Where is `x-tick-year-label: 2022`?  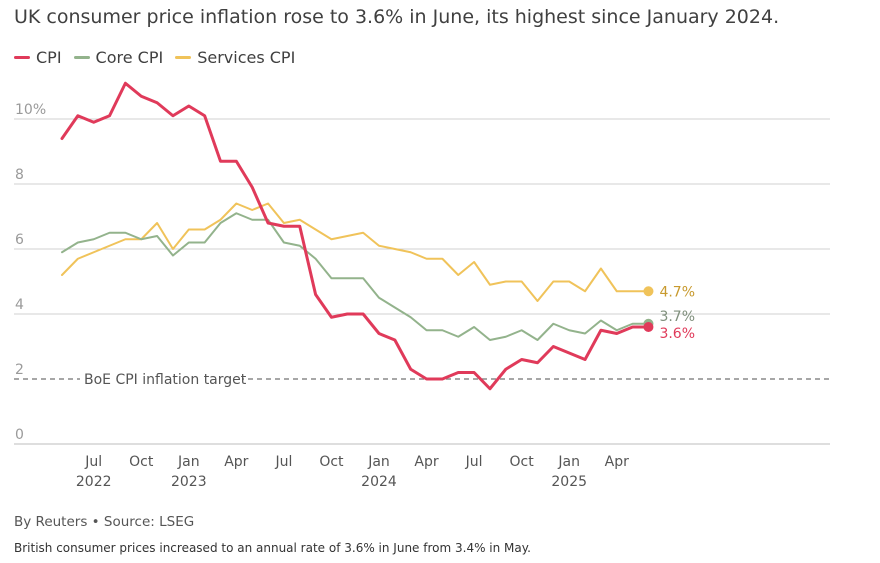 x-tick-year-label: 2022 is located at coordinates (94, 482).